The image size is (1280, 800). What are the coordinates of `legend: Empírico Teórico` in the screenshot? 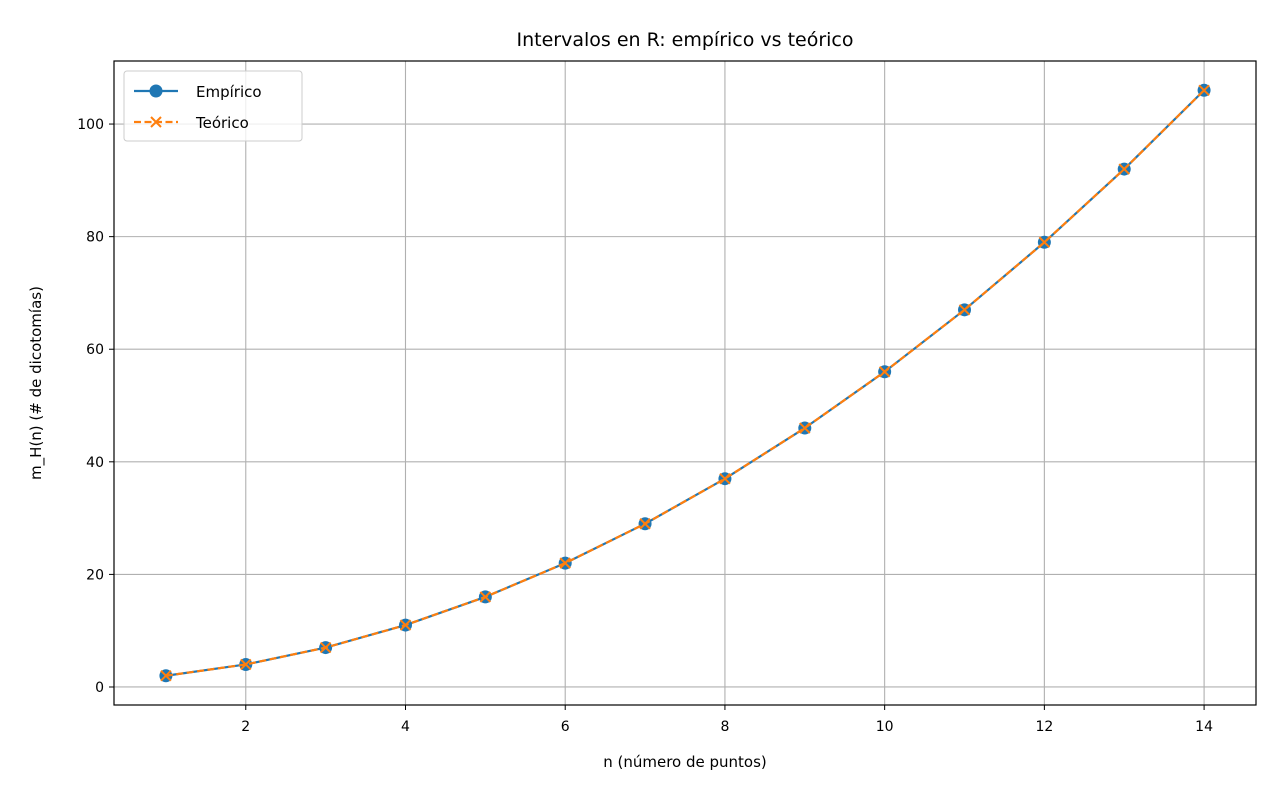 It's located at (213, 106).